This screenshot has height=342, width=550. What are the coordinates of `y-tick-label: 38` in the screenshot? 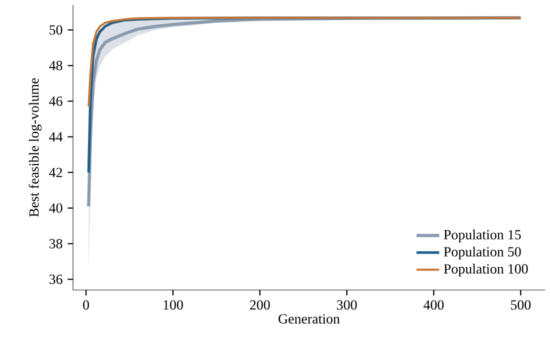 It's located at (55, 243).